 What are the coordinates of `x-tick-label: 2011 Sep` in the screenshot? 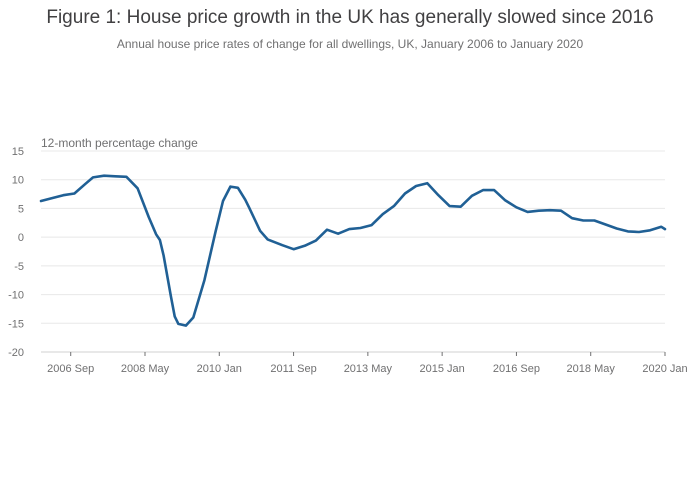 It's located at (293, 369).